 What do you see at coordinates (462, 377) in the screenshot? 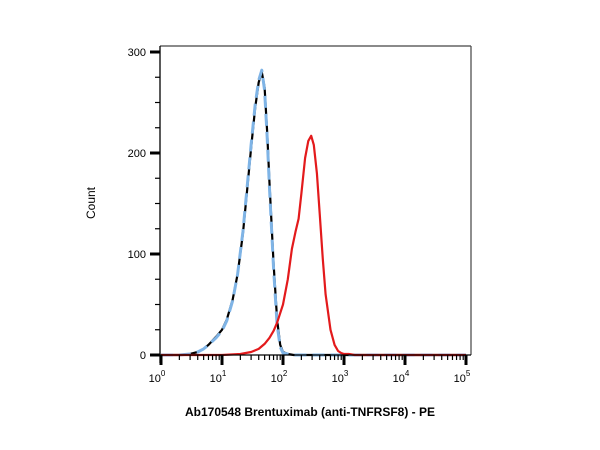
I see `x-tick-label: 10⁵` at bounding box center [462, 377].